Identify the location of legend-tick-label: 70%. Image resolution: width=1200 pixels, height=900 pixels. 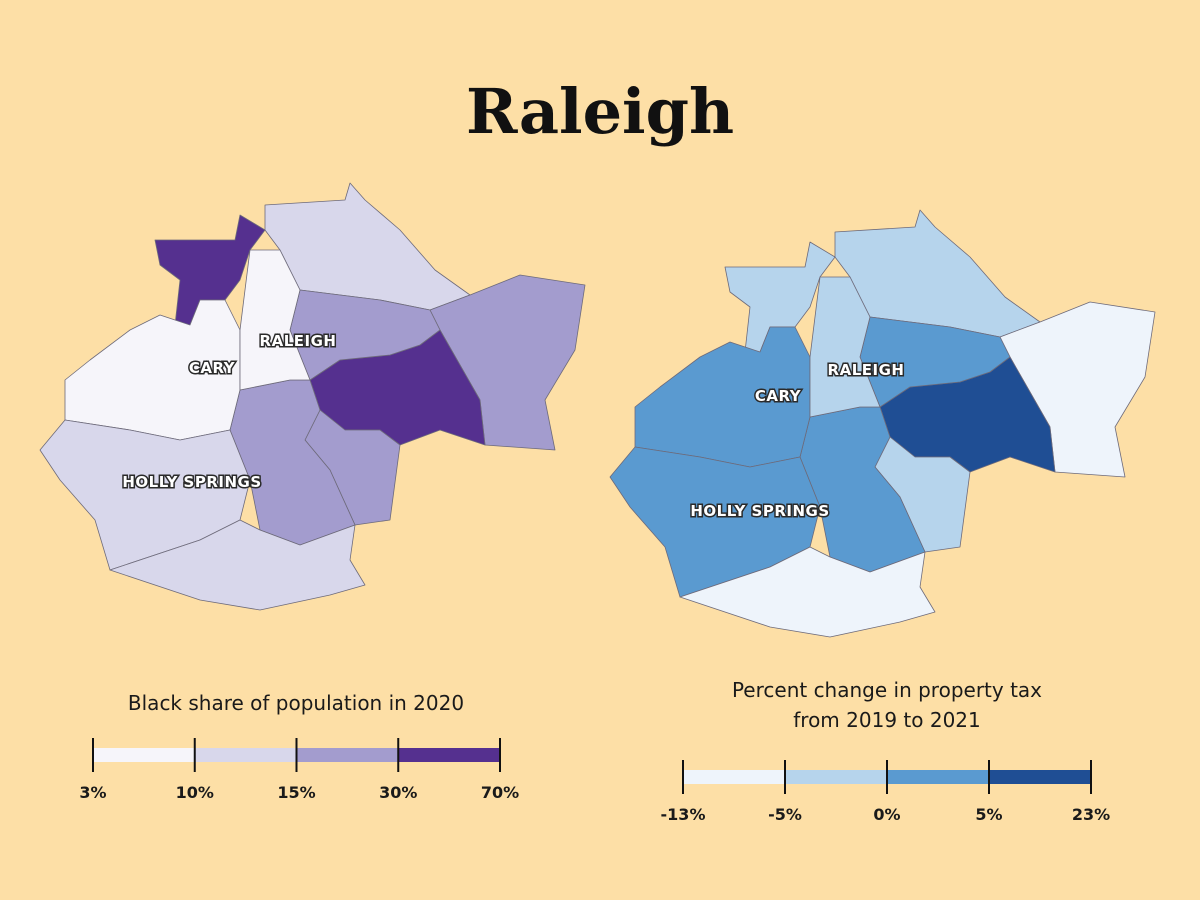
(500, 792).